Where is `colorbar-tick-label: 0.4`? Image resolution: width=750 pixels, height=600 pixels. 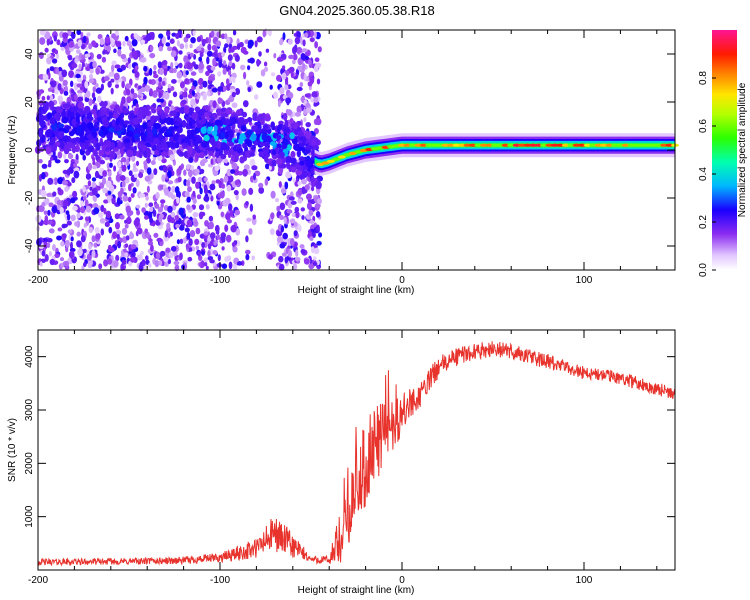
colorbar-tick-label: 0.4 is located at coordinates (703, 174).